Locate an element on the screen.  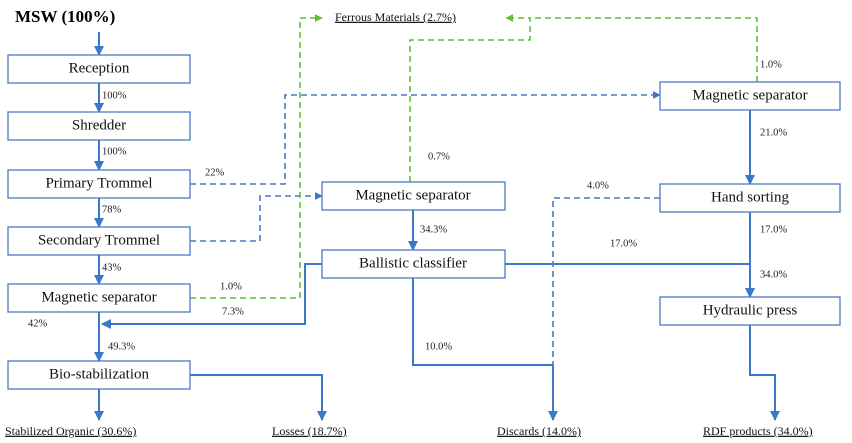
node-label: Secondary Trommel is located at coordinates (99, 240).